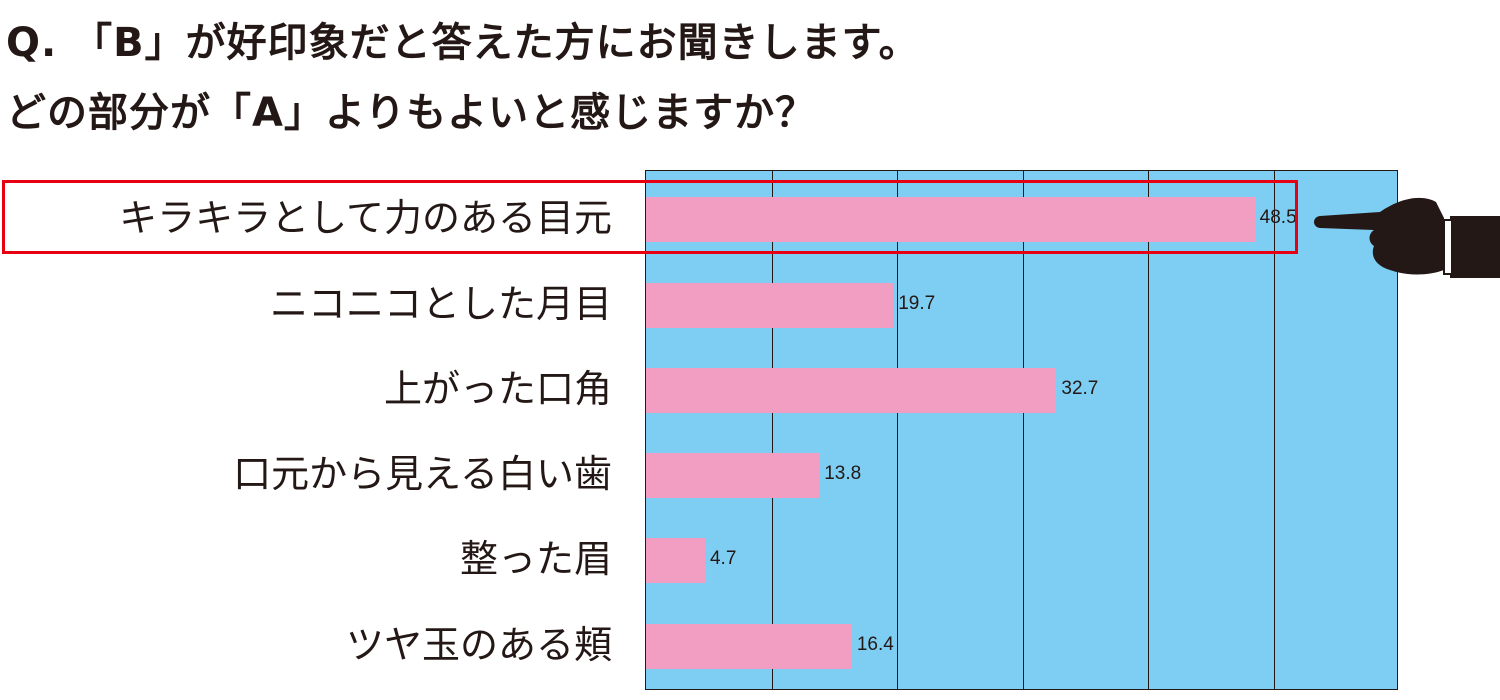  Describe the element at coordinates (875, 644) in the screenshot. I see `value-label: 16.4` at that location.